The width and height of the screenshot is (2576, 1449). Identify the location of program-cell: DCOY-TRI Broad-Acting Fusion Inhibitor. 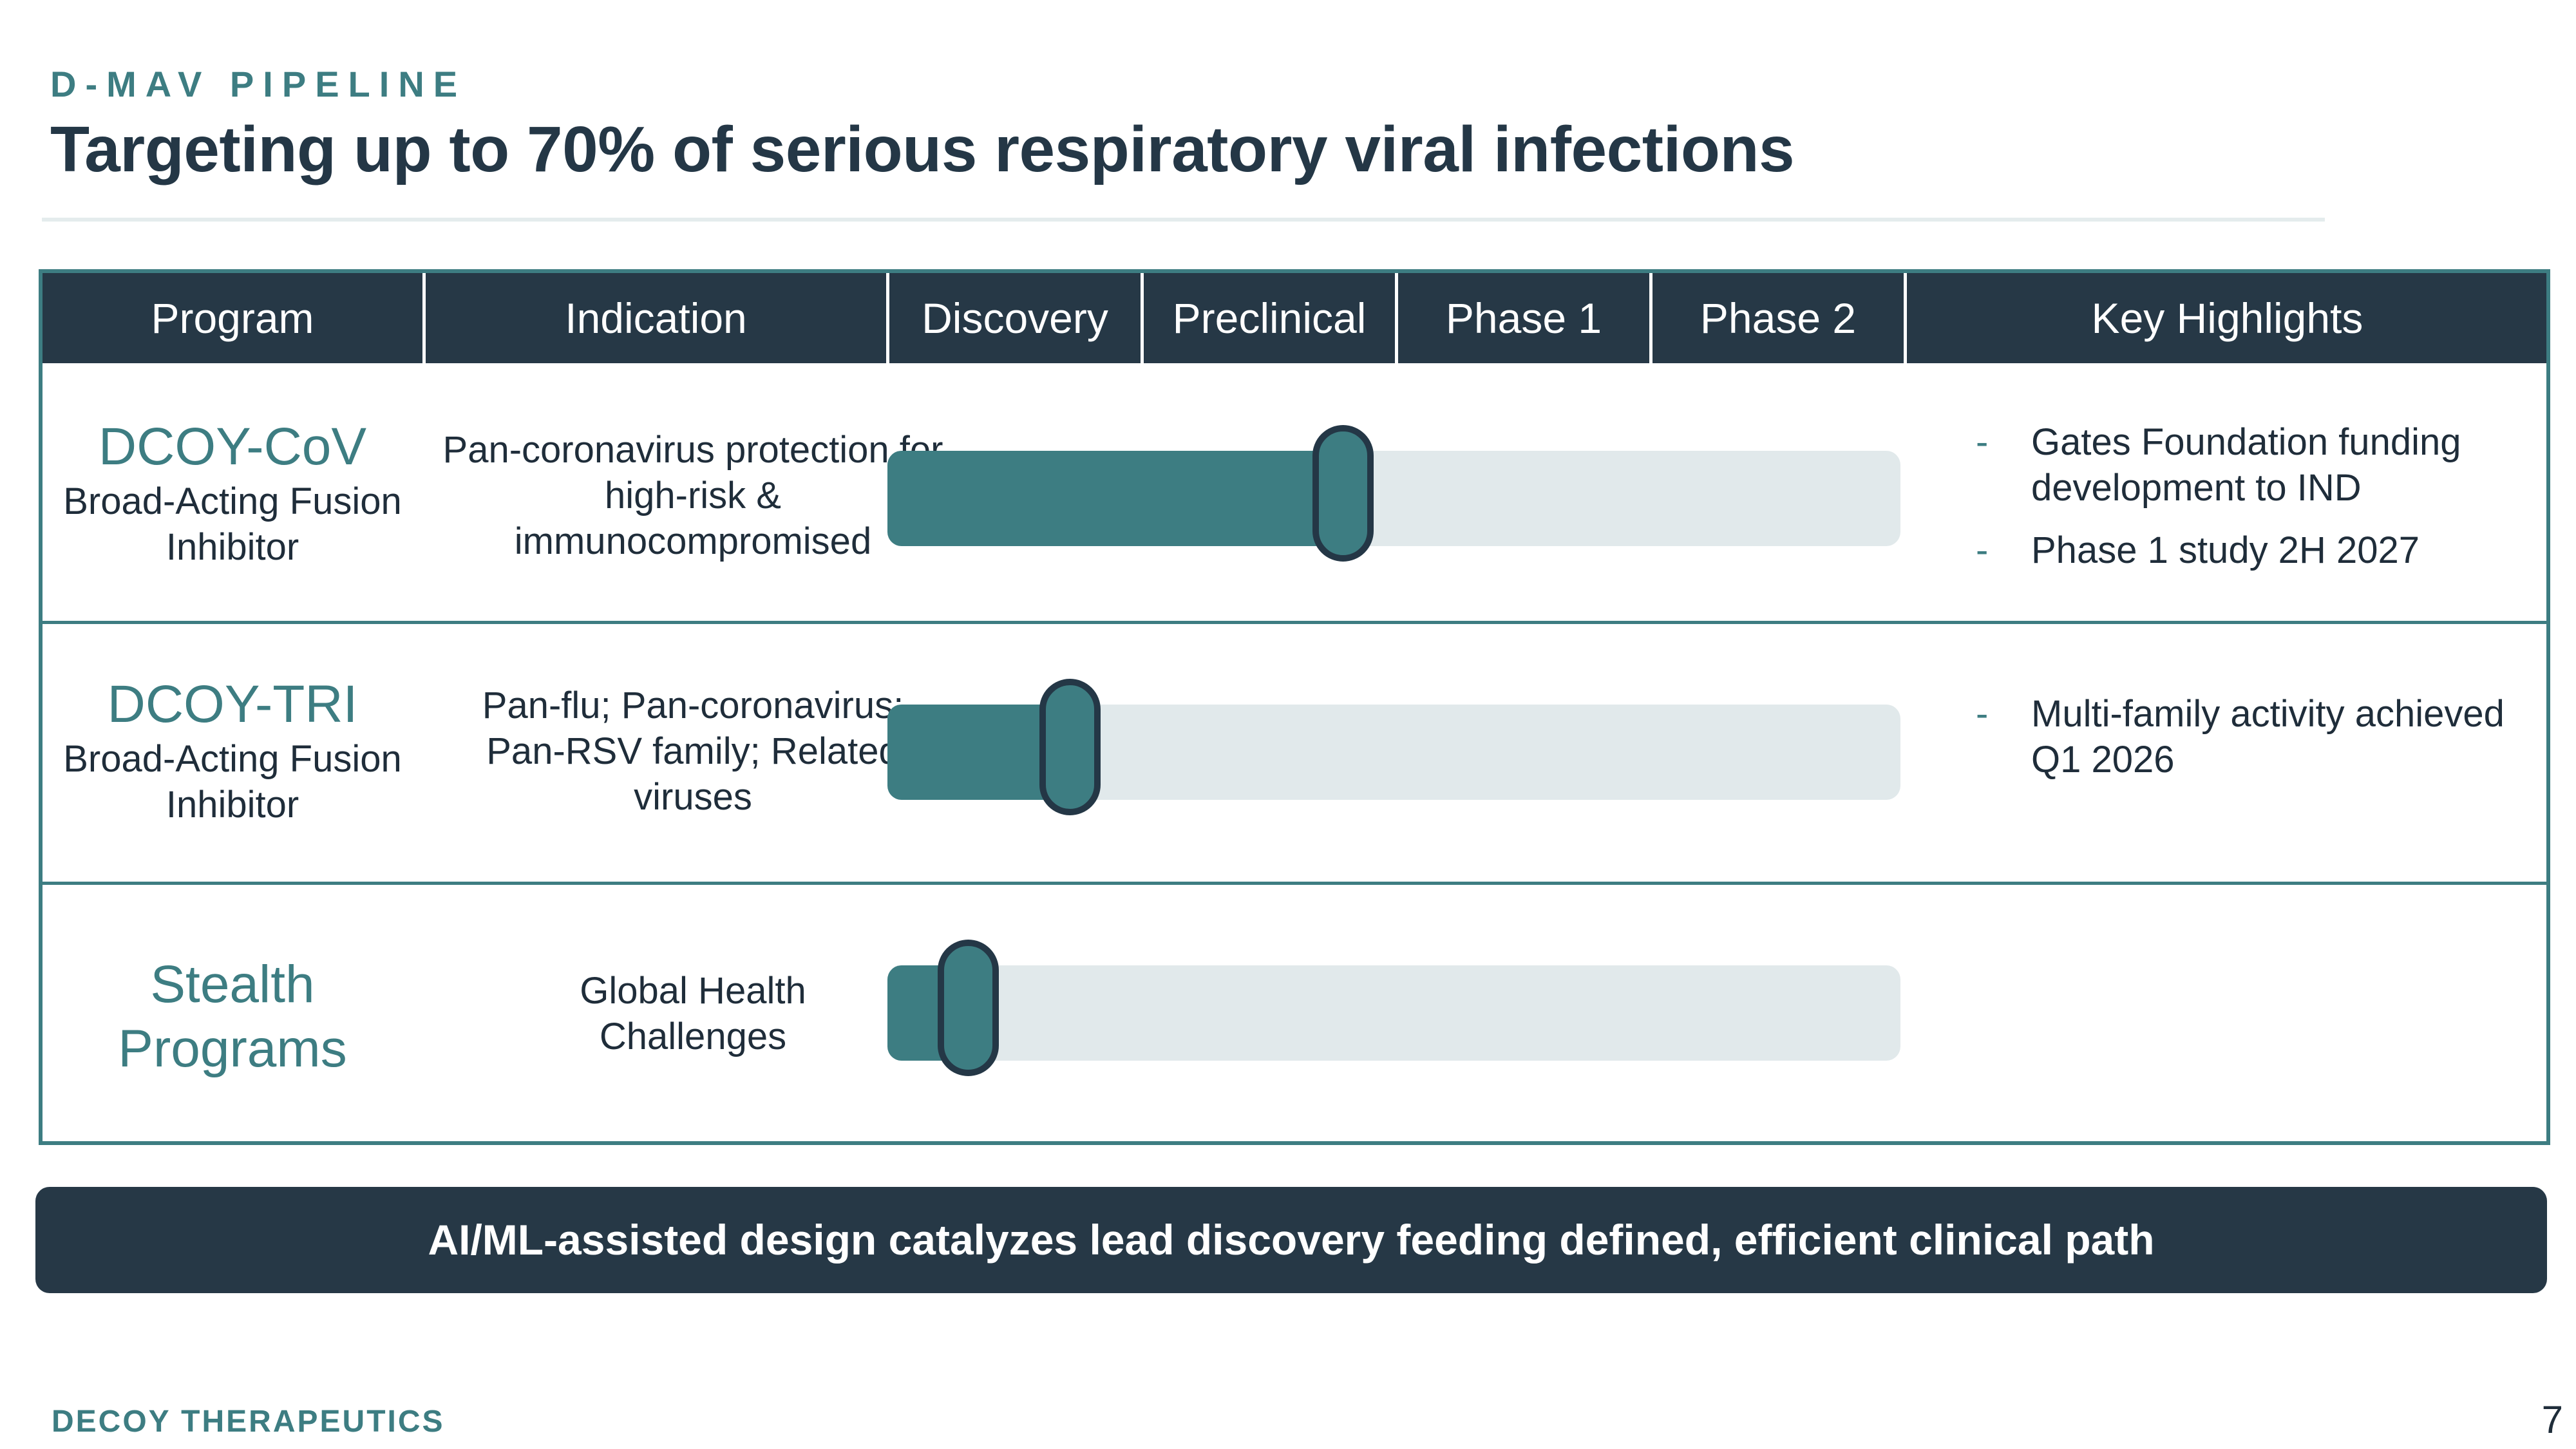
(232, 750).